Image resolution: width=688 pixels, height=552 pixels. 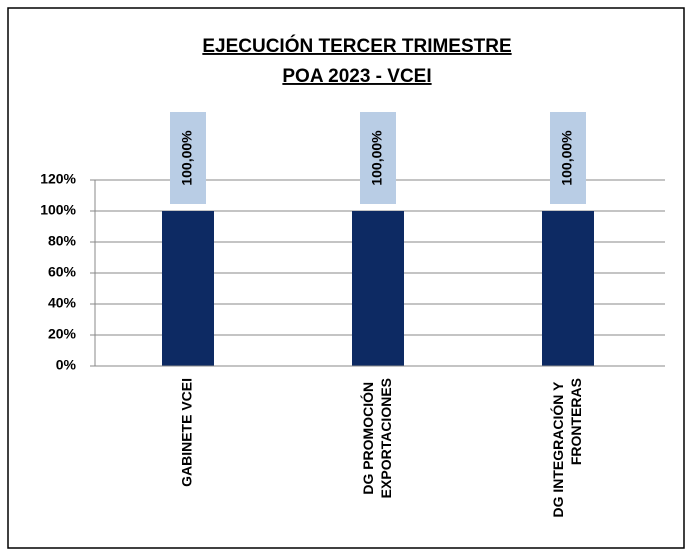 I want to click on y-tick-label: 40%, so click(x=62, y=303).